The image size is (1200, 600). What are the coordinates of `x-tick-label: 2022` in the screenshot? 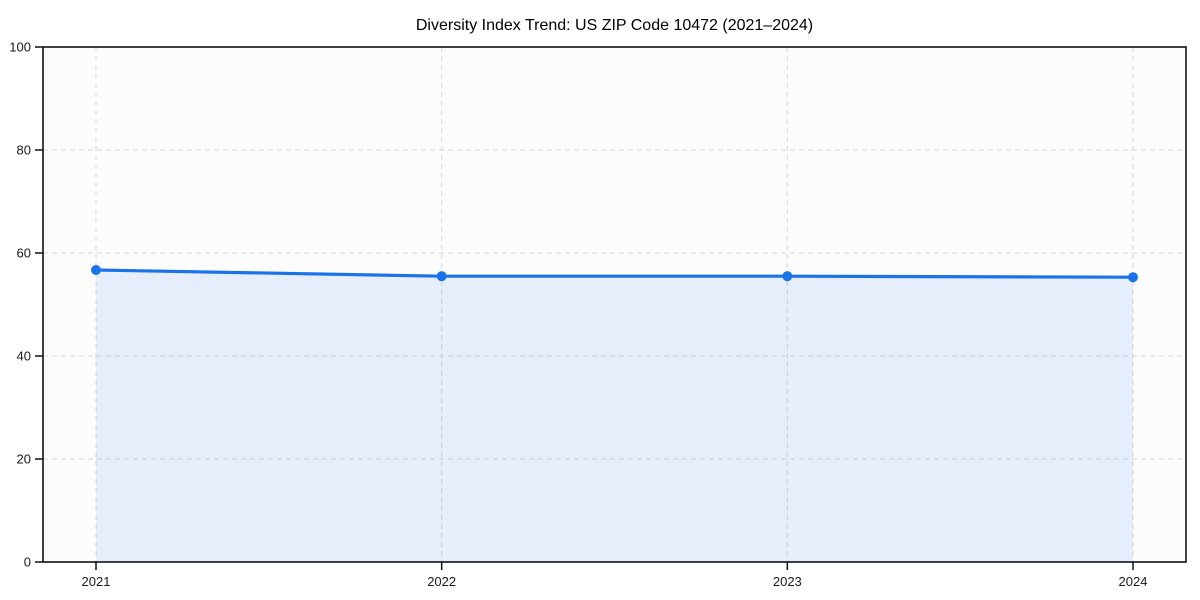 It's located at (441, 581).